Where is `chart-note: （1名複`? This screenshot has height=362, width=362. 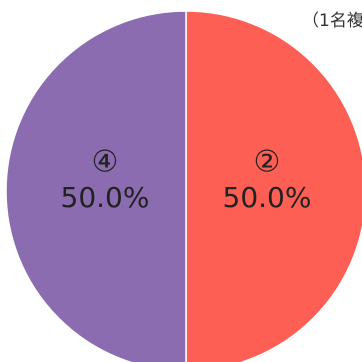 chart-note: （1名複 is located at coordinates (332, 21).